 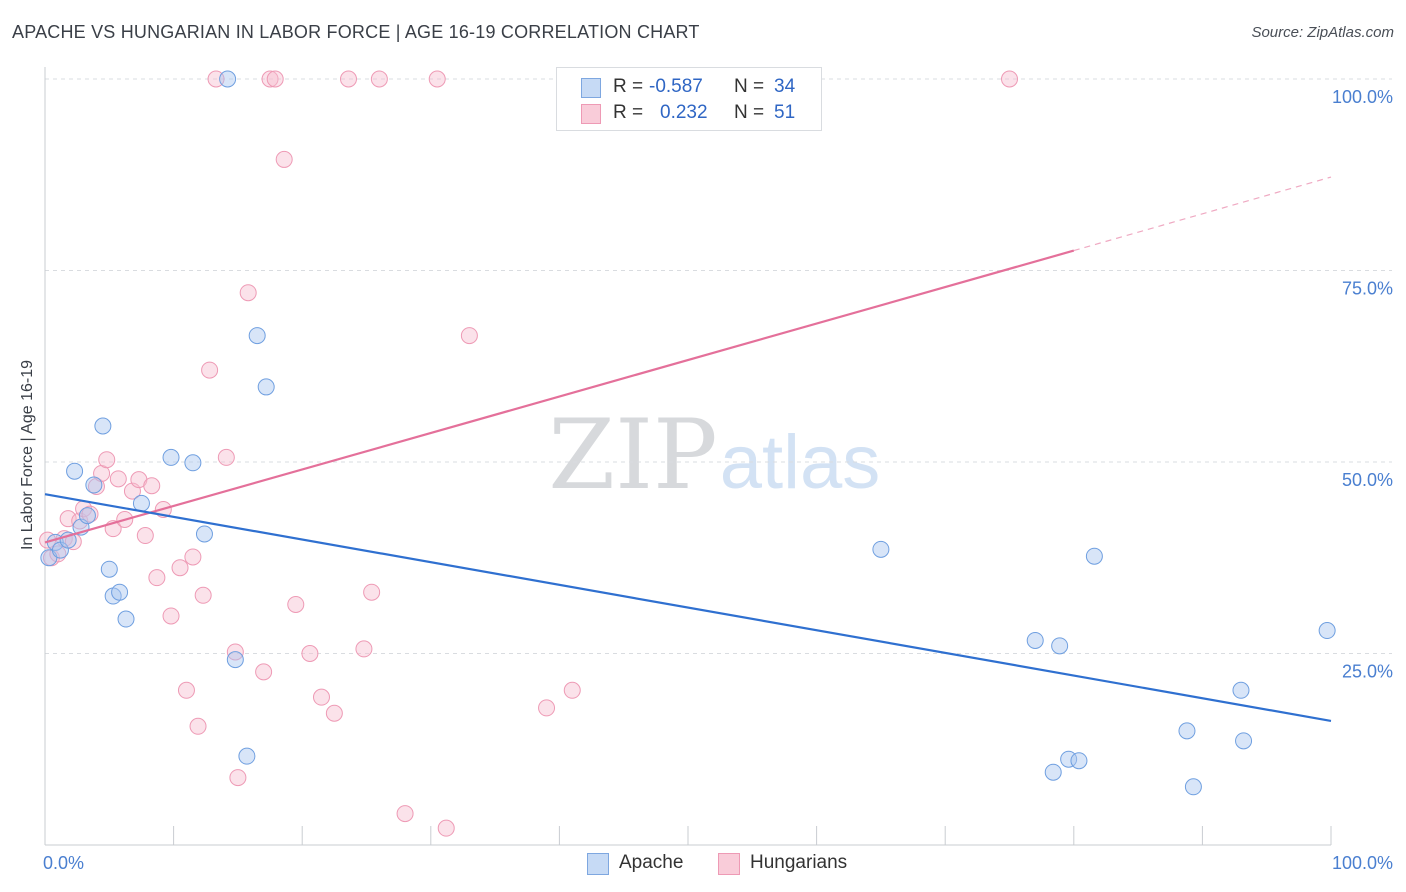 What do you see at coordinates (632, 455) in the screenshot?
I see `watermark-zip: ZIP` at bounding box center [632, 455].